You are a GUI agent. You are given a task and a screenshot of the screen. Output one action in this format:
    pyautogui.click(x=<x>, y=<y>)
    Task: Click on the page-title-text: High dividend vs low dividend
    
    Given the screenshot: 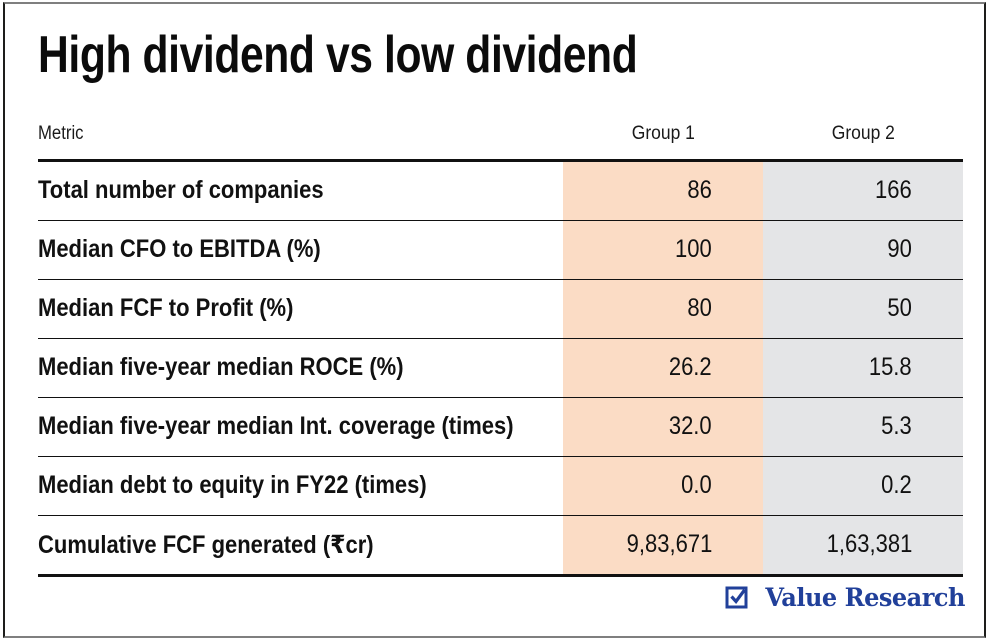 What is the action you would take?
    pyautogui.click(x=338, y=55)
    